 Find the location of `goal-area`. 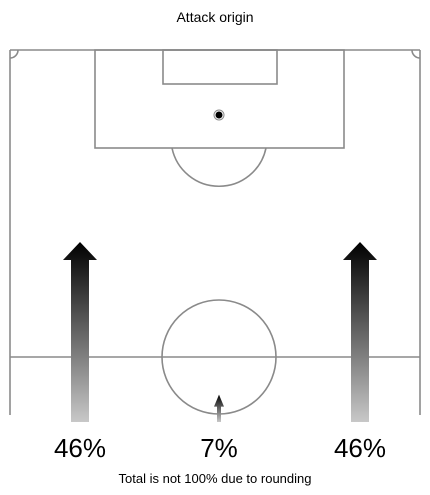

goal-area is located at coordinates (220, 67).